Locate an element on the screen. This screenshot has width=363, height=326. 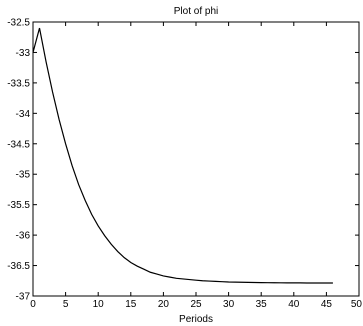
x-tick-label: 15 is located at coordinates (131, 304).